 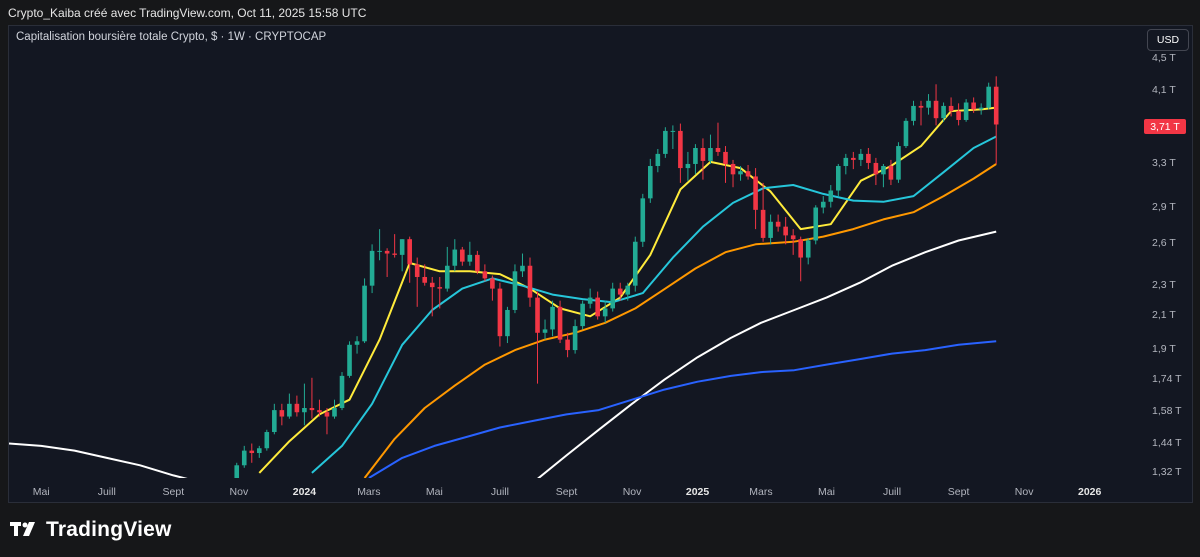 I want to click on x-tick-label: Mai, so click(x=434, y=492).